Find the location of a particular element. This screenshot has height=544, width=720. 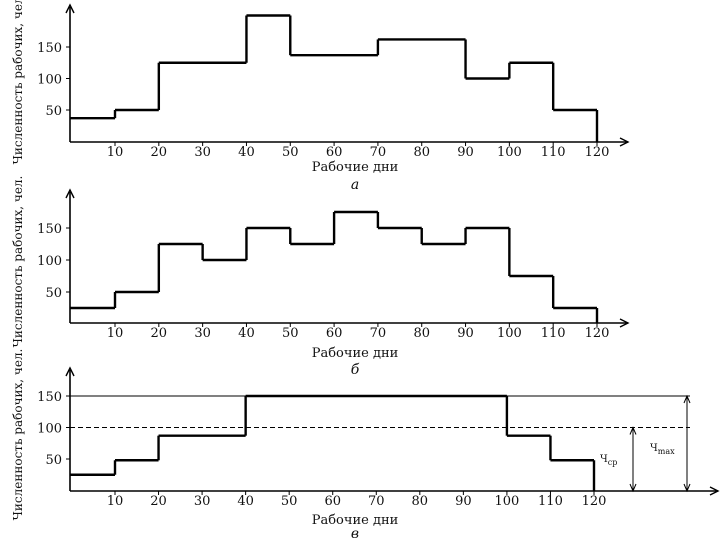

panel-label: б is located at coordinates (355, 370).